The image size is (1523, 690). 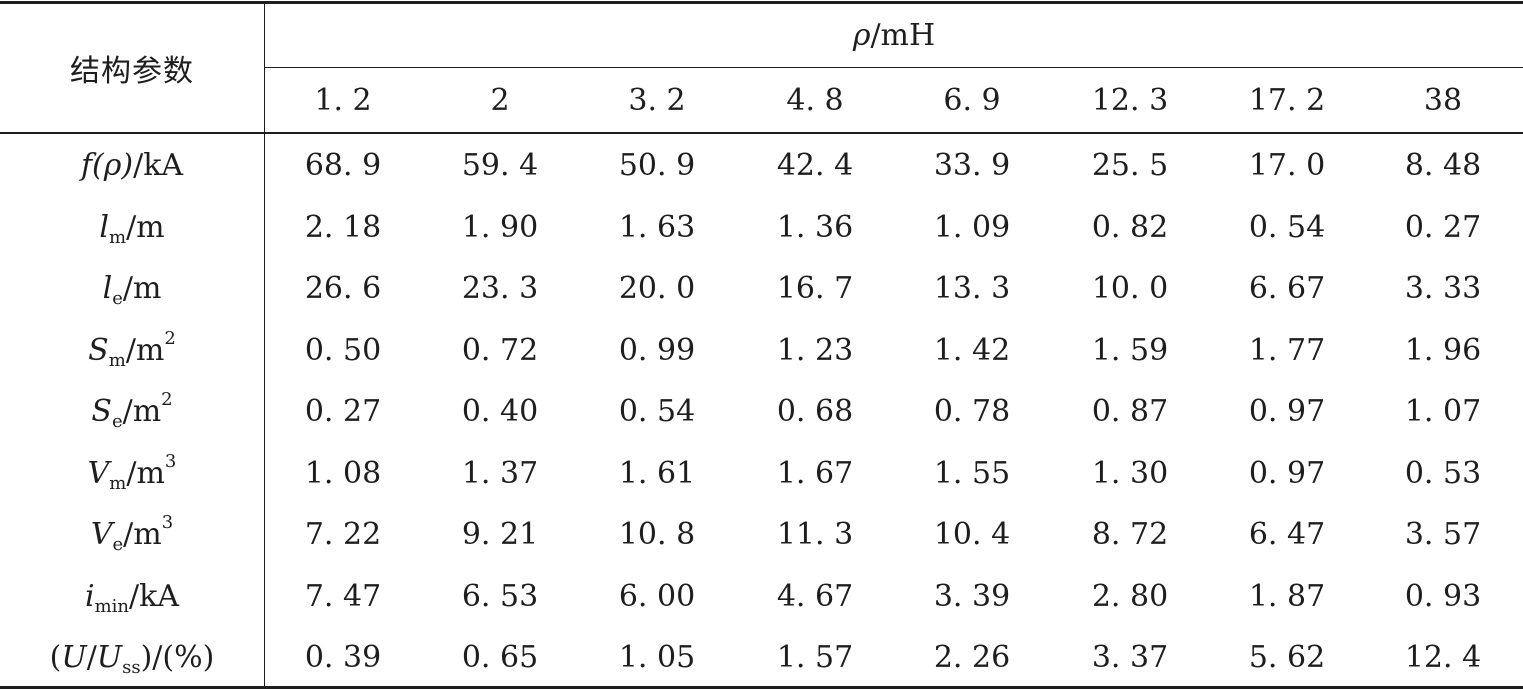 What do you see at coordinates (894, 67) in the screenshot?
I see `group-header-rule` at bounding box center [894, 67].